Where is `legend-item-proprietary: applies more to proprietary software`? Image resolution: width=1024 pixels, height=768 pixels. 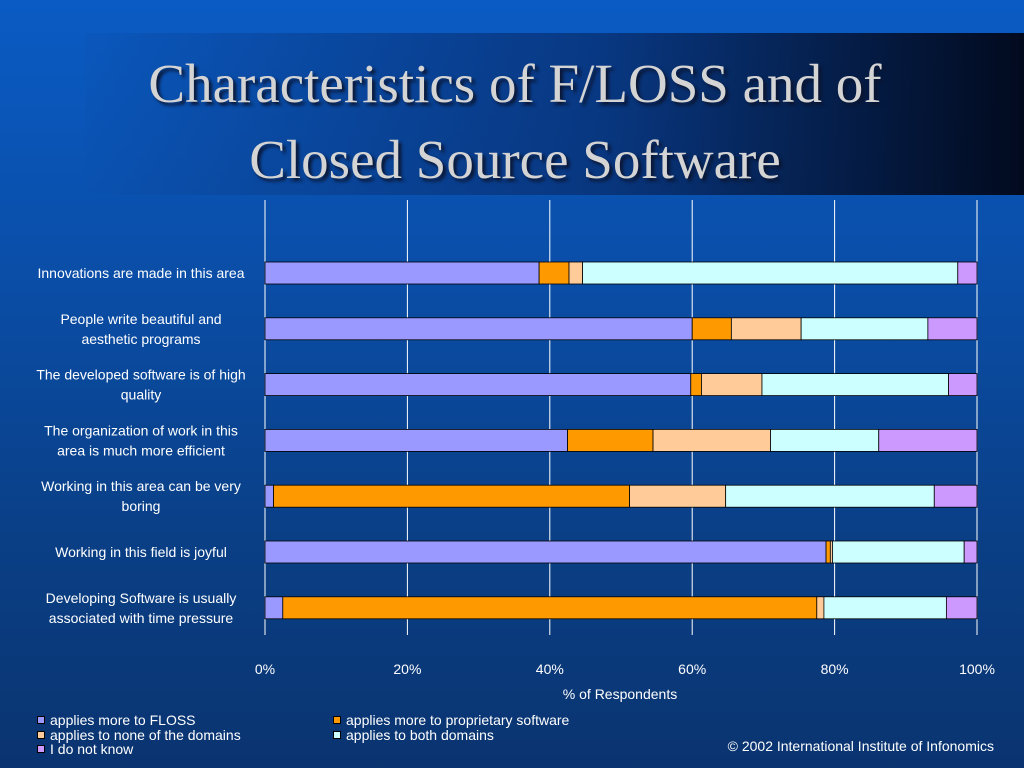 legend-item-proprietary: applies more to proprietary software is located at coordinates (451, 720).